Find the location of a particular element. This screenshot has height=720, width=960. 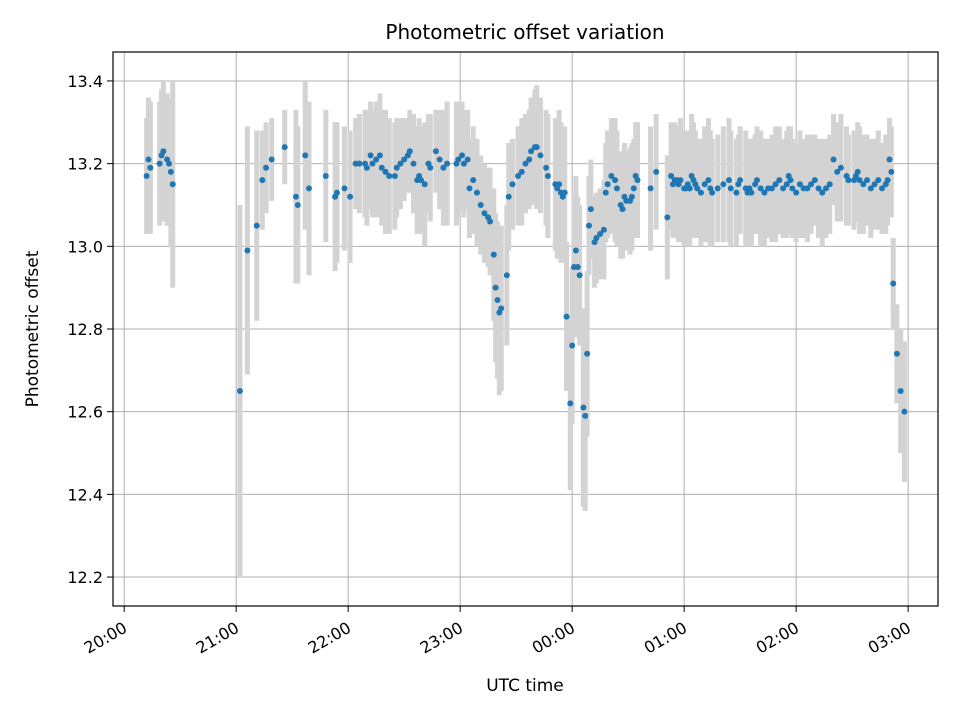

y-tick-label: 13.4 is located at coordinates (85, 81).